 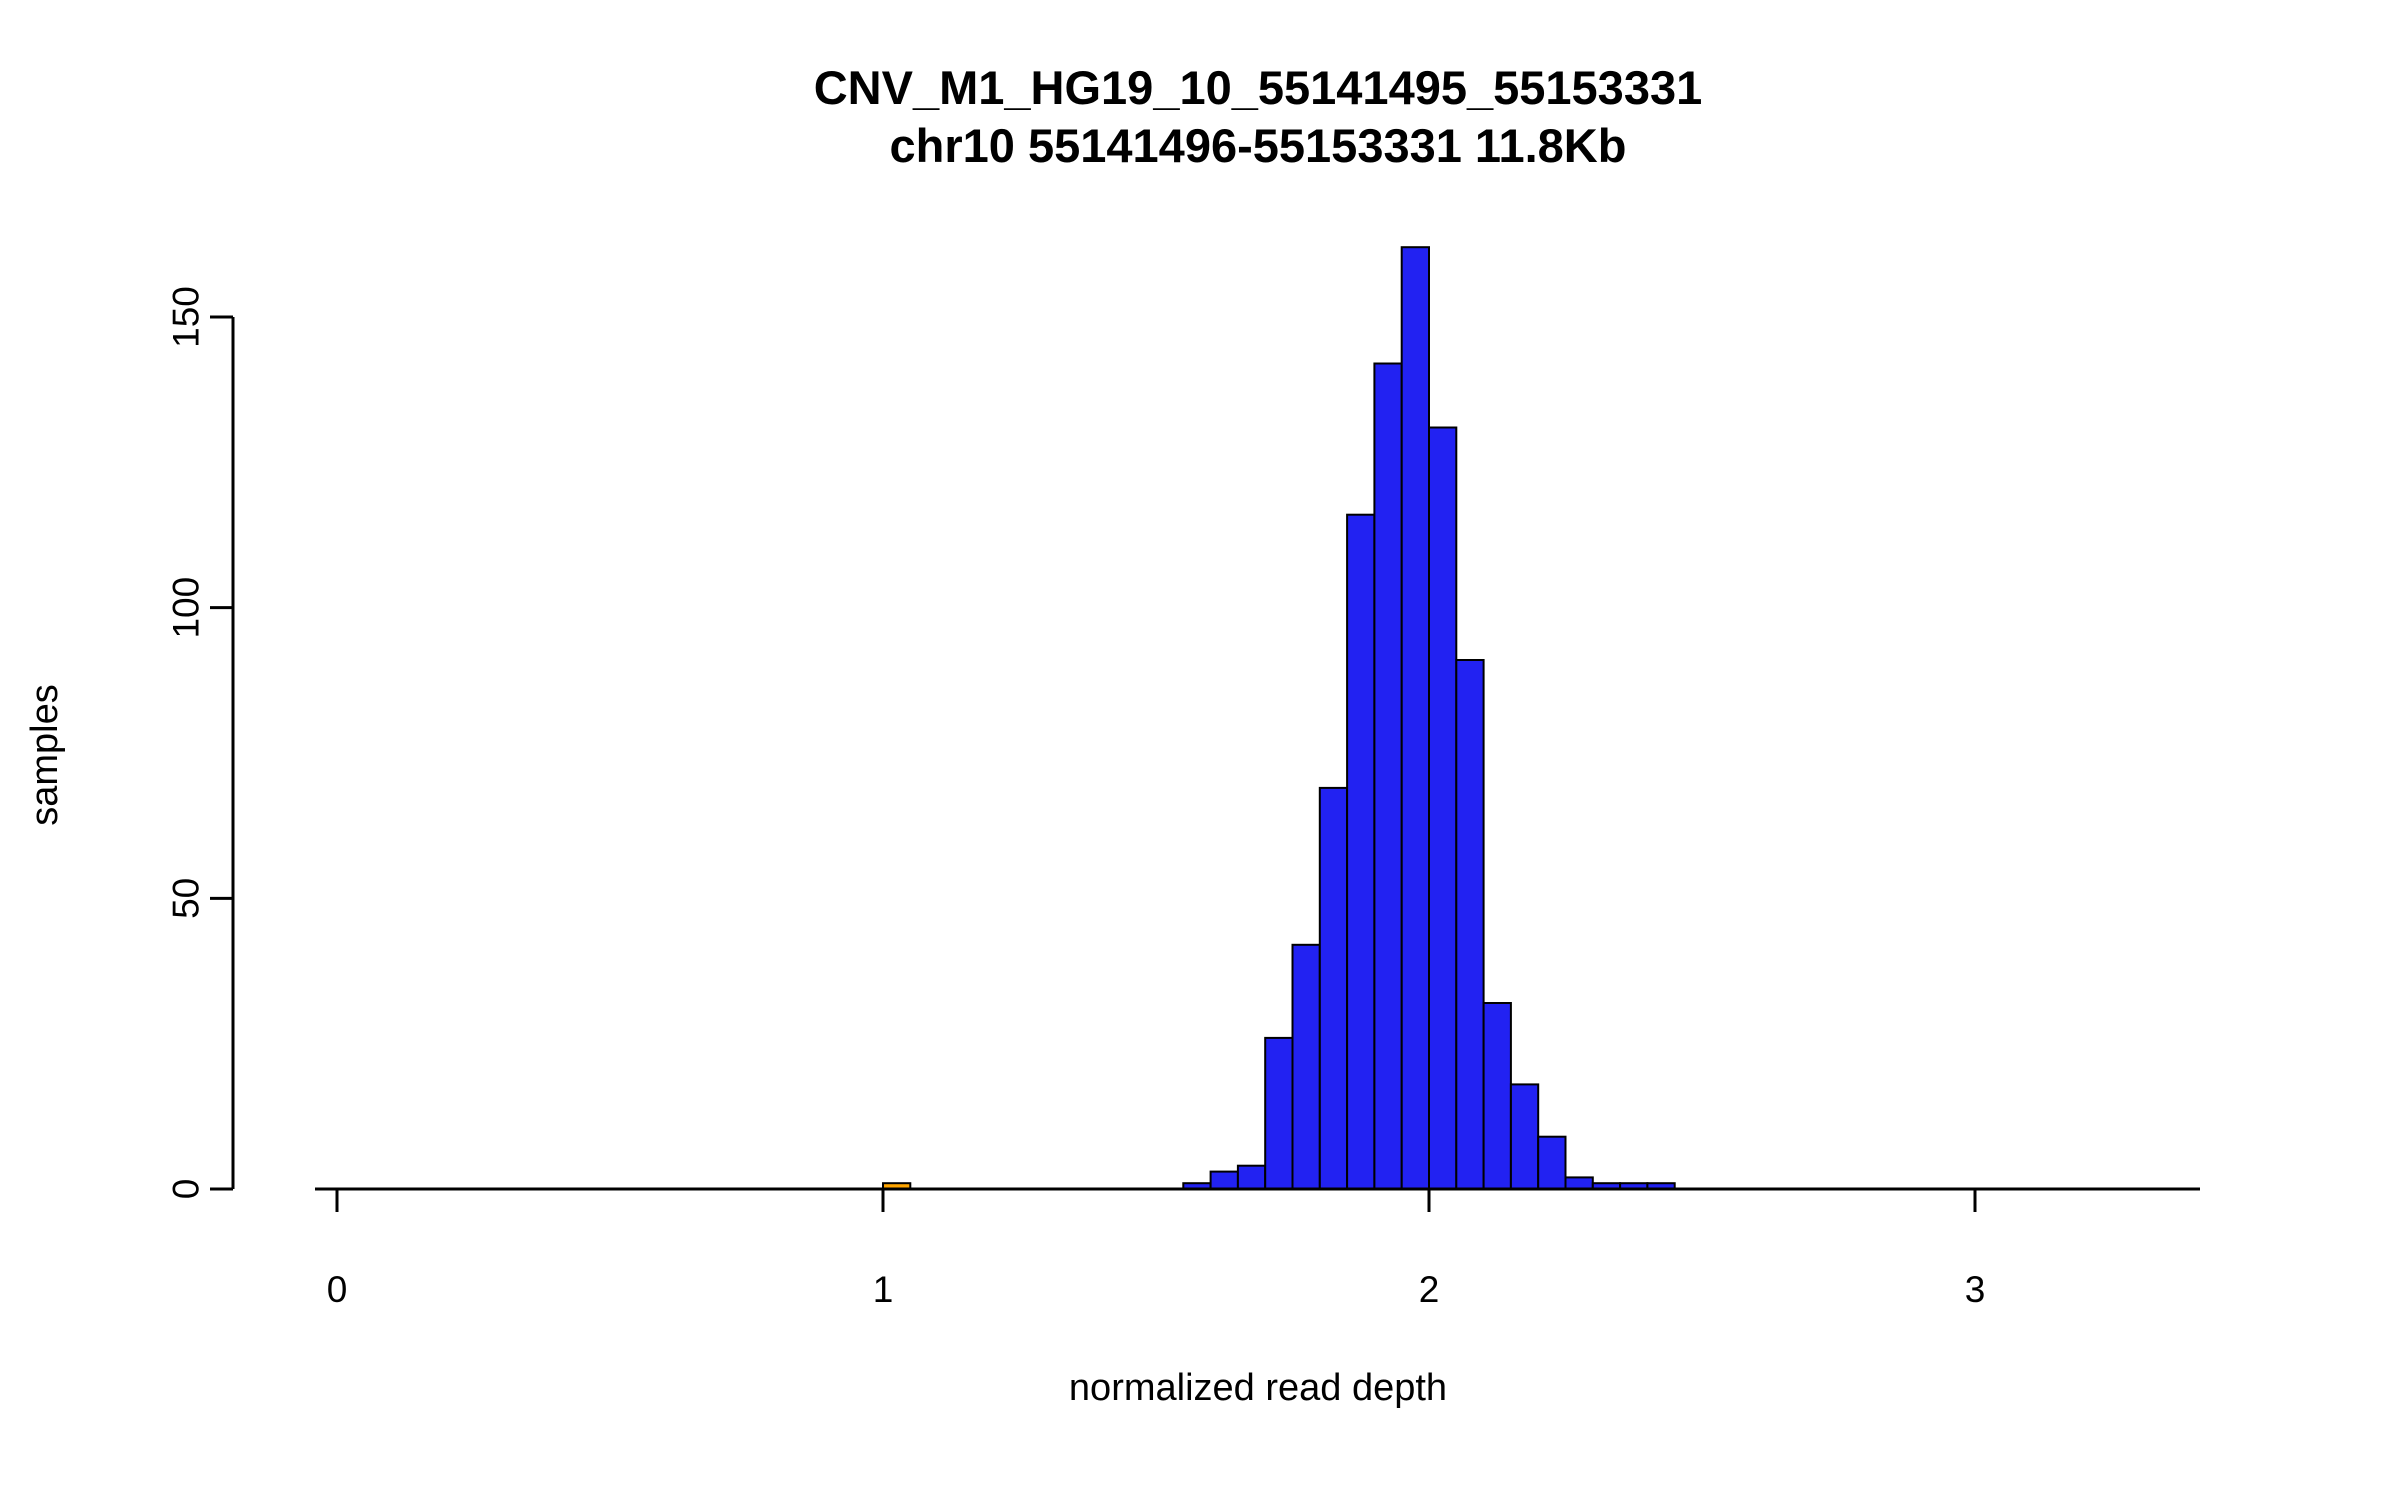 What do you see at coordinates (1429, 1289) in the screenshot?
I see `x-tick-label: 2` at bounding box center [1429, 1289].